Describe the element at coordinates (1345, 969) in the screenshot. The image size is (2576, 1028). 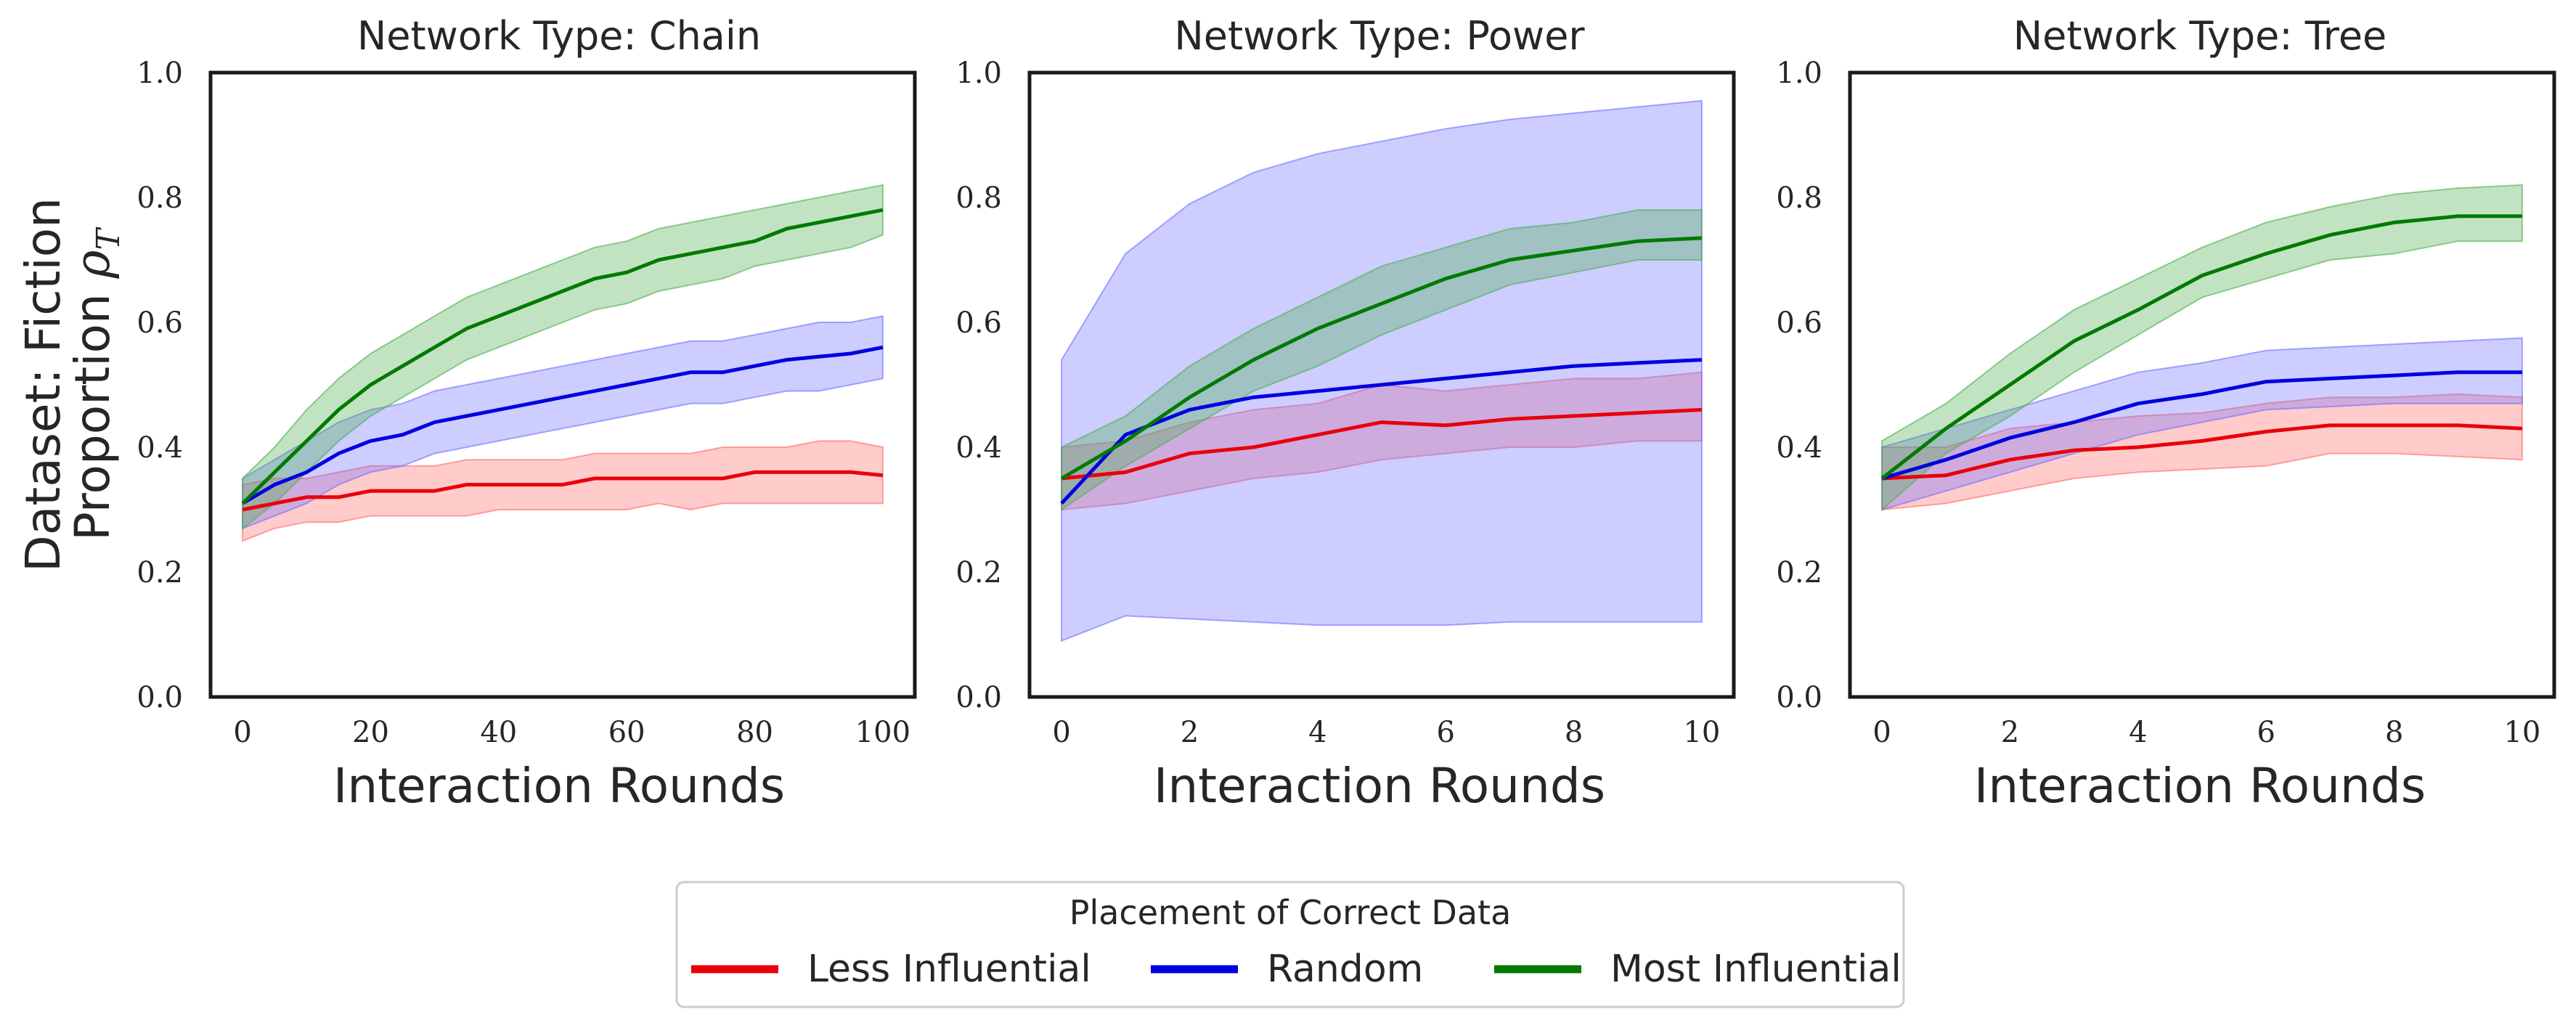
I see `legend-label-random: Random` at that location.